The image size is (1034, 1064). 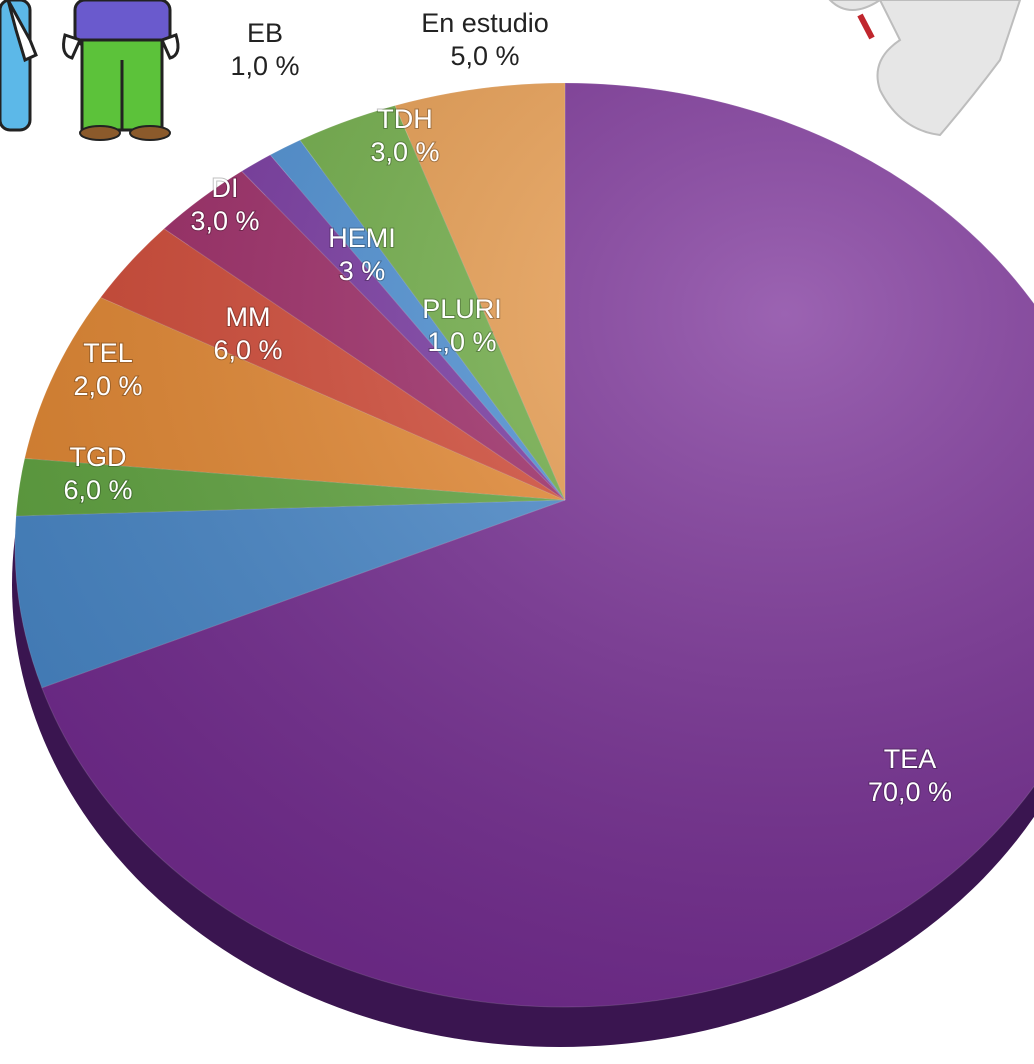 I want to click on slice-label: EB 1,0 %, so click(x=264, y=49).